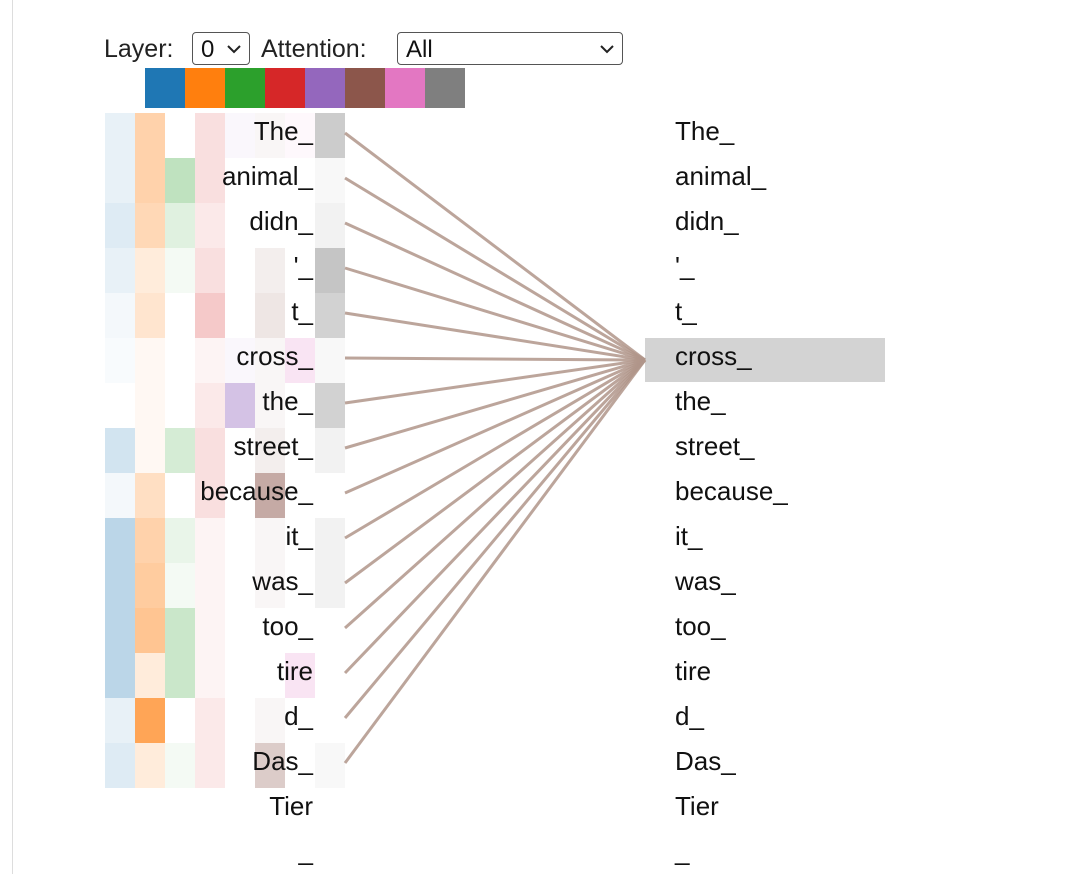 The width and height of the screenshot is (1076, 874). I want to click on left-token: animal_, so click(268, 176).